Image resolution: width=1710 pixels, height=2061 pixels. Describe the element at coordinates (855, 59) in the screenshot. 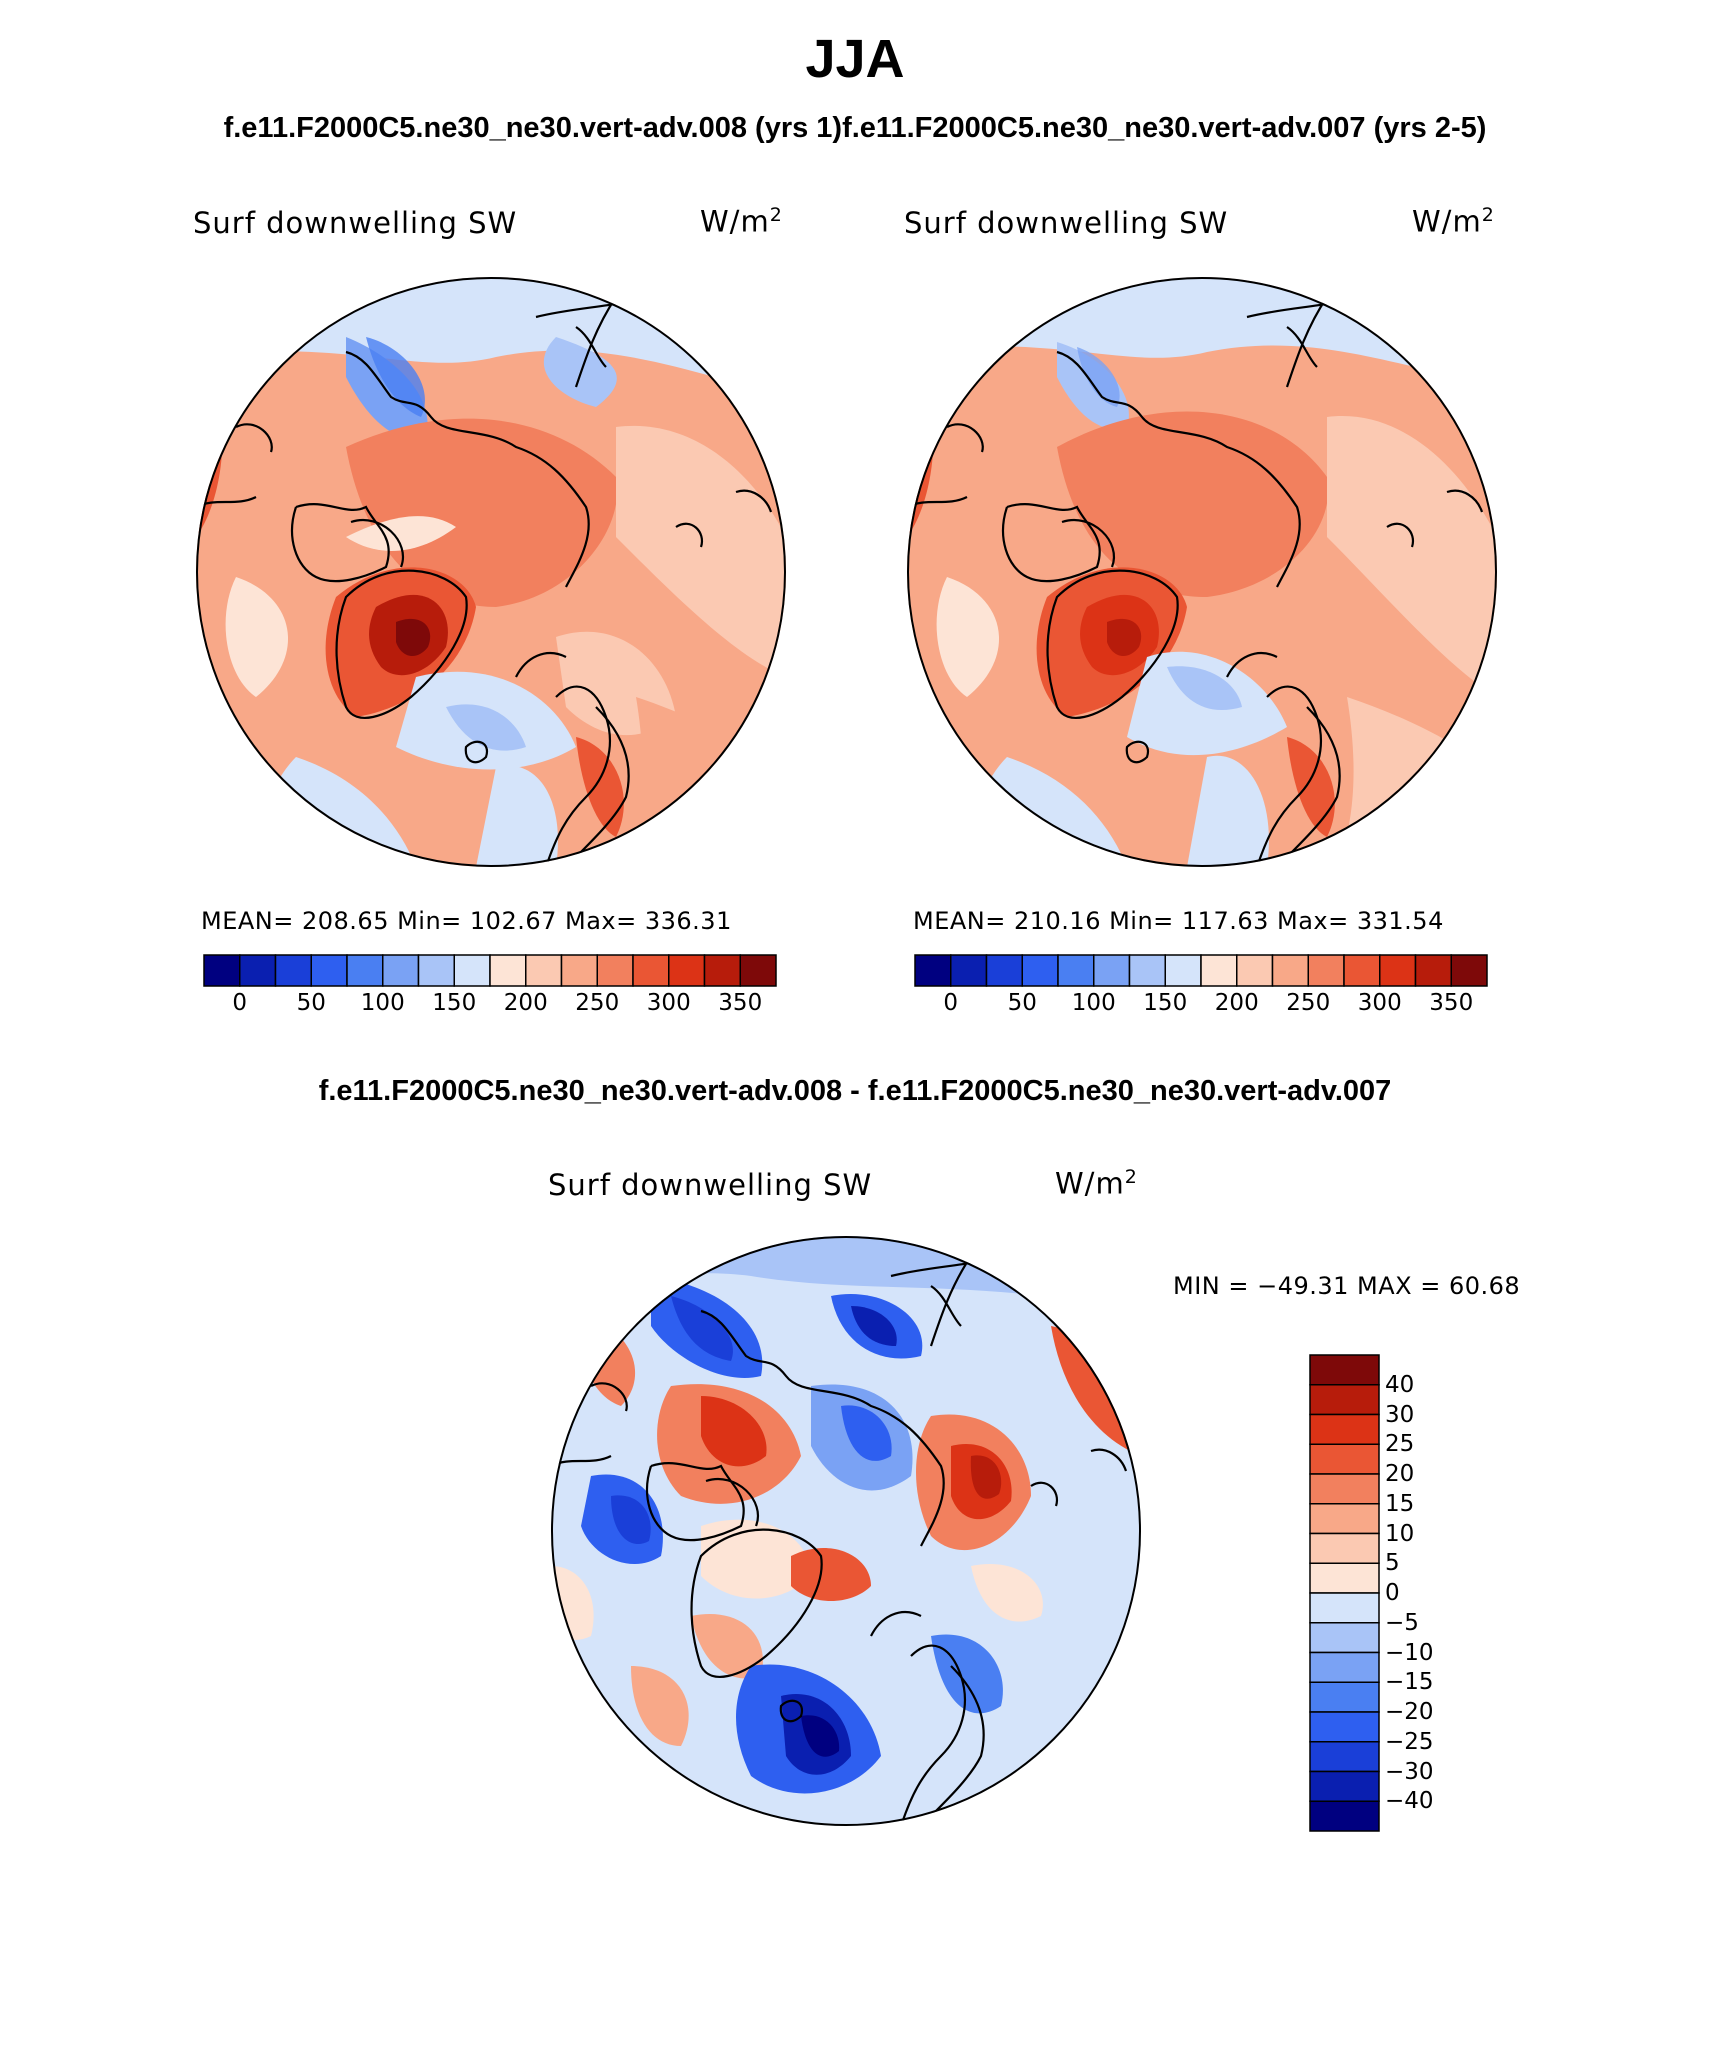

I see `figure-title: JJA` at that location.